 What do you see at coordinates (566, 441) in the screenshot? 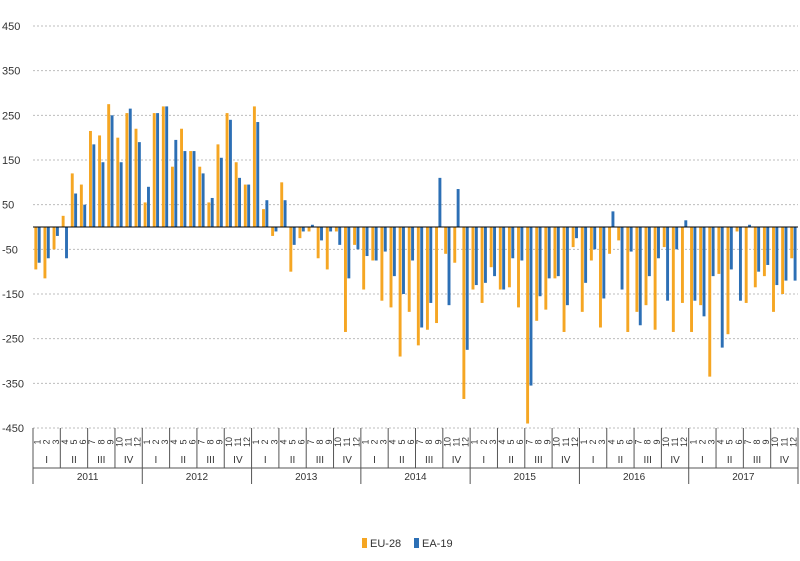
I see `month-tick-label: 11` at bounding box center [566, 441].